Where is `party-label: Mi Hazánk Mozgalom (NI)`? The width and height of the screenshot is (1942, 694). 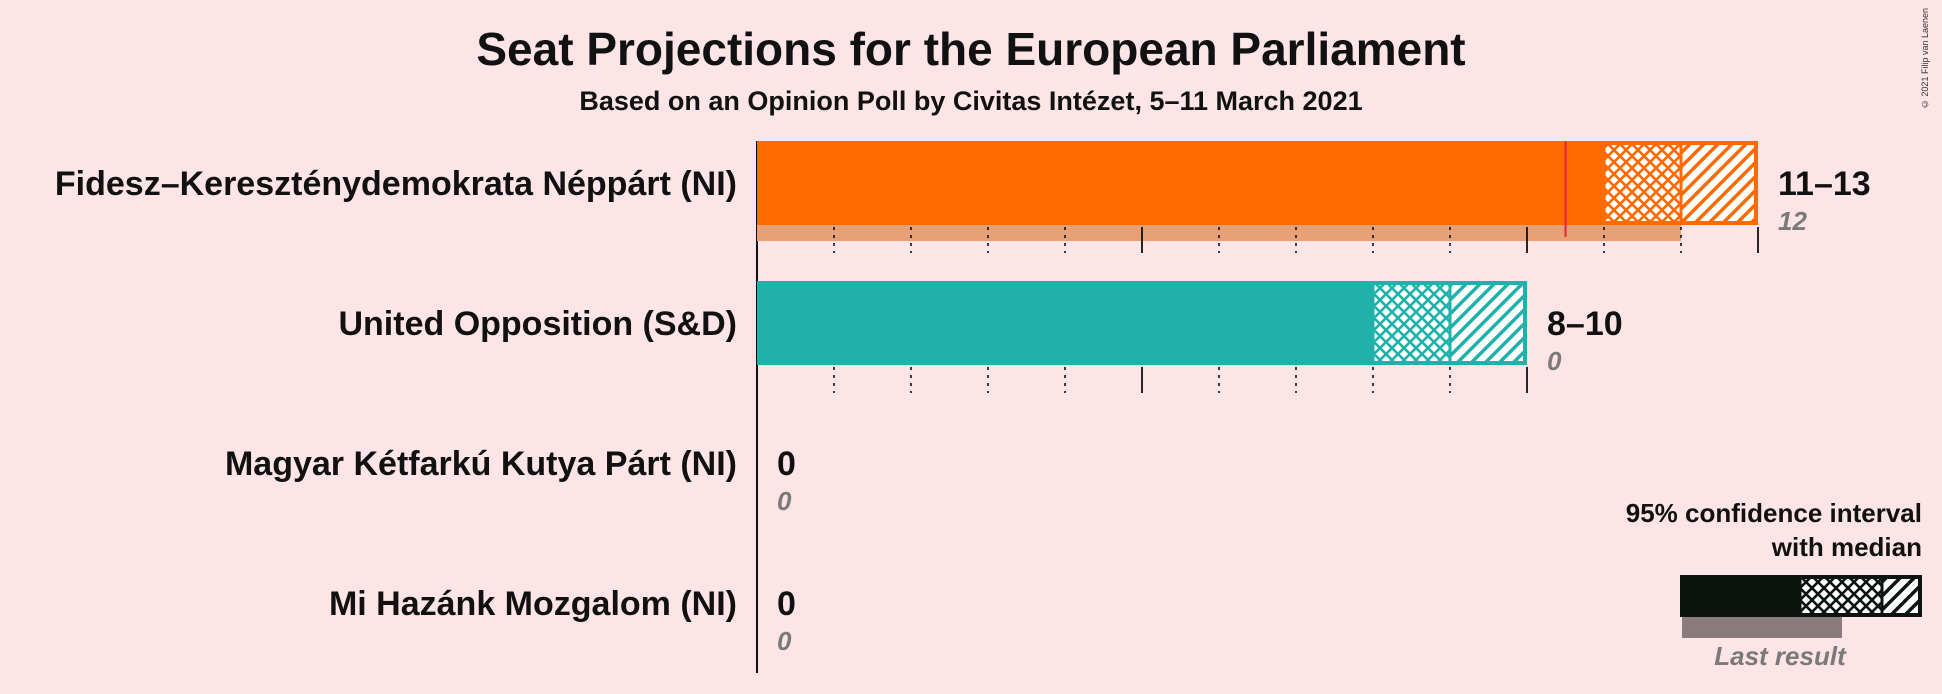 party-label: Mi Hazánk Mozgalom (NI) is located at coordinates (533, 604).